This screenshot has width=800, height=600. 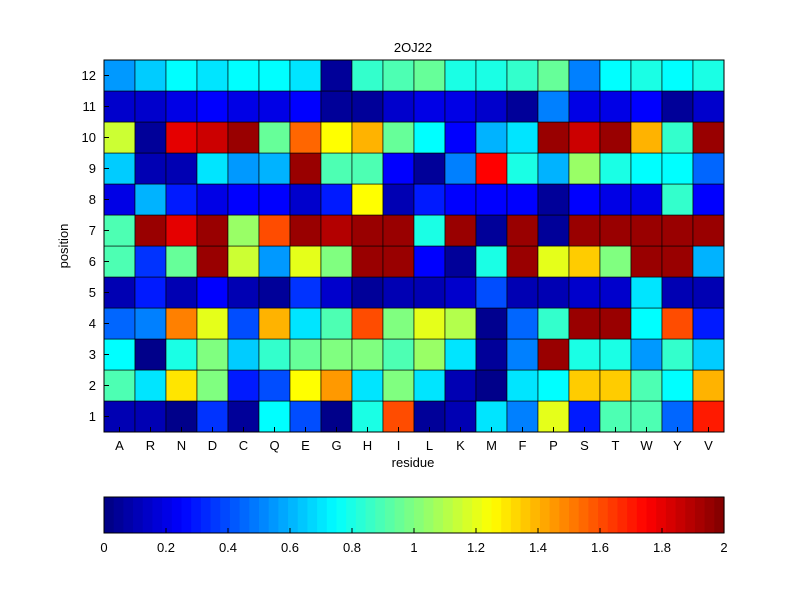 What do you see at coordinates (491, 445) in the screenshot?
I see `x-tick-label: M` at bounding box center [491, 445].